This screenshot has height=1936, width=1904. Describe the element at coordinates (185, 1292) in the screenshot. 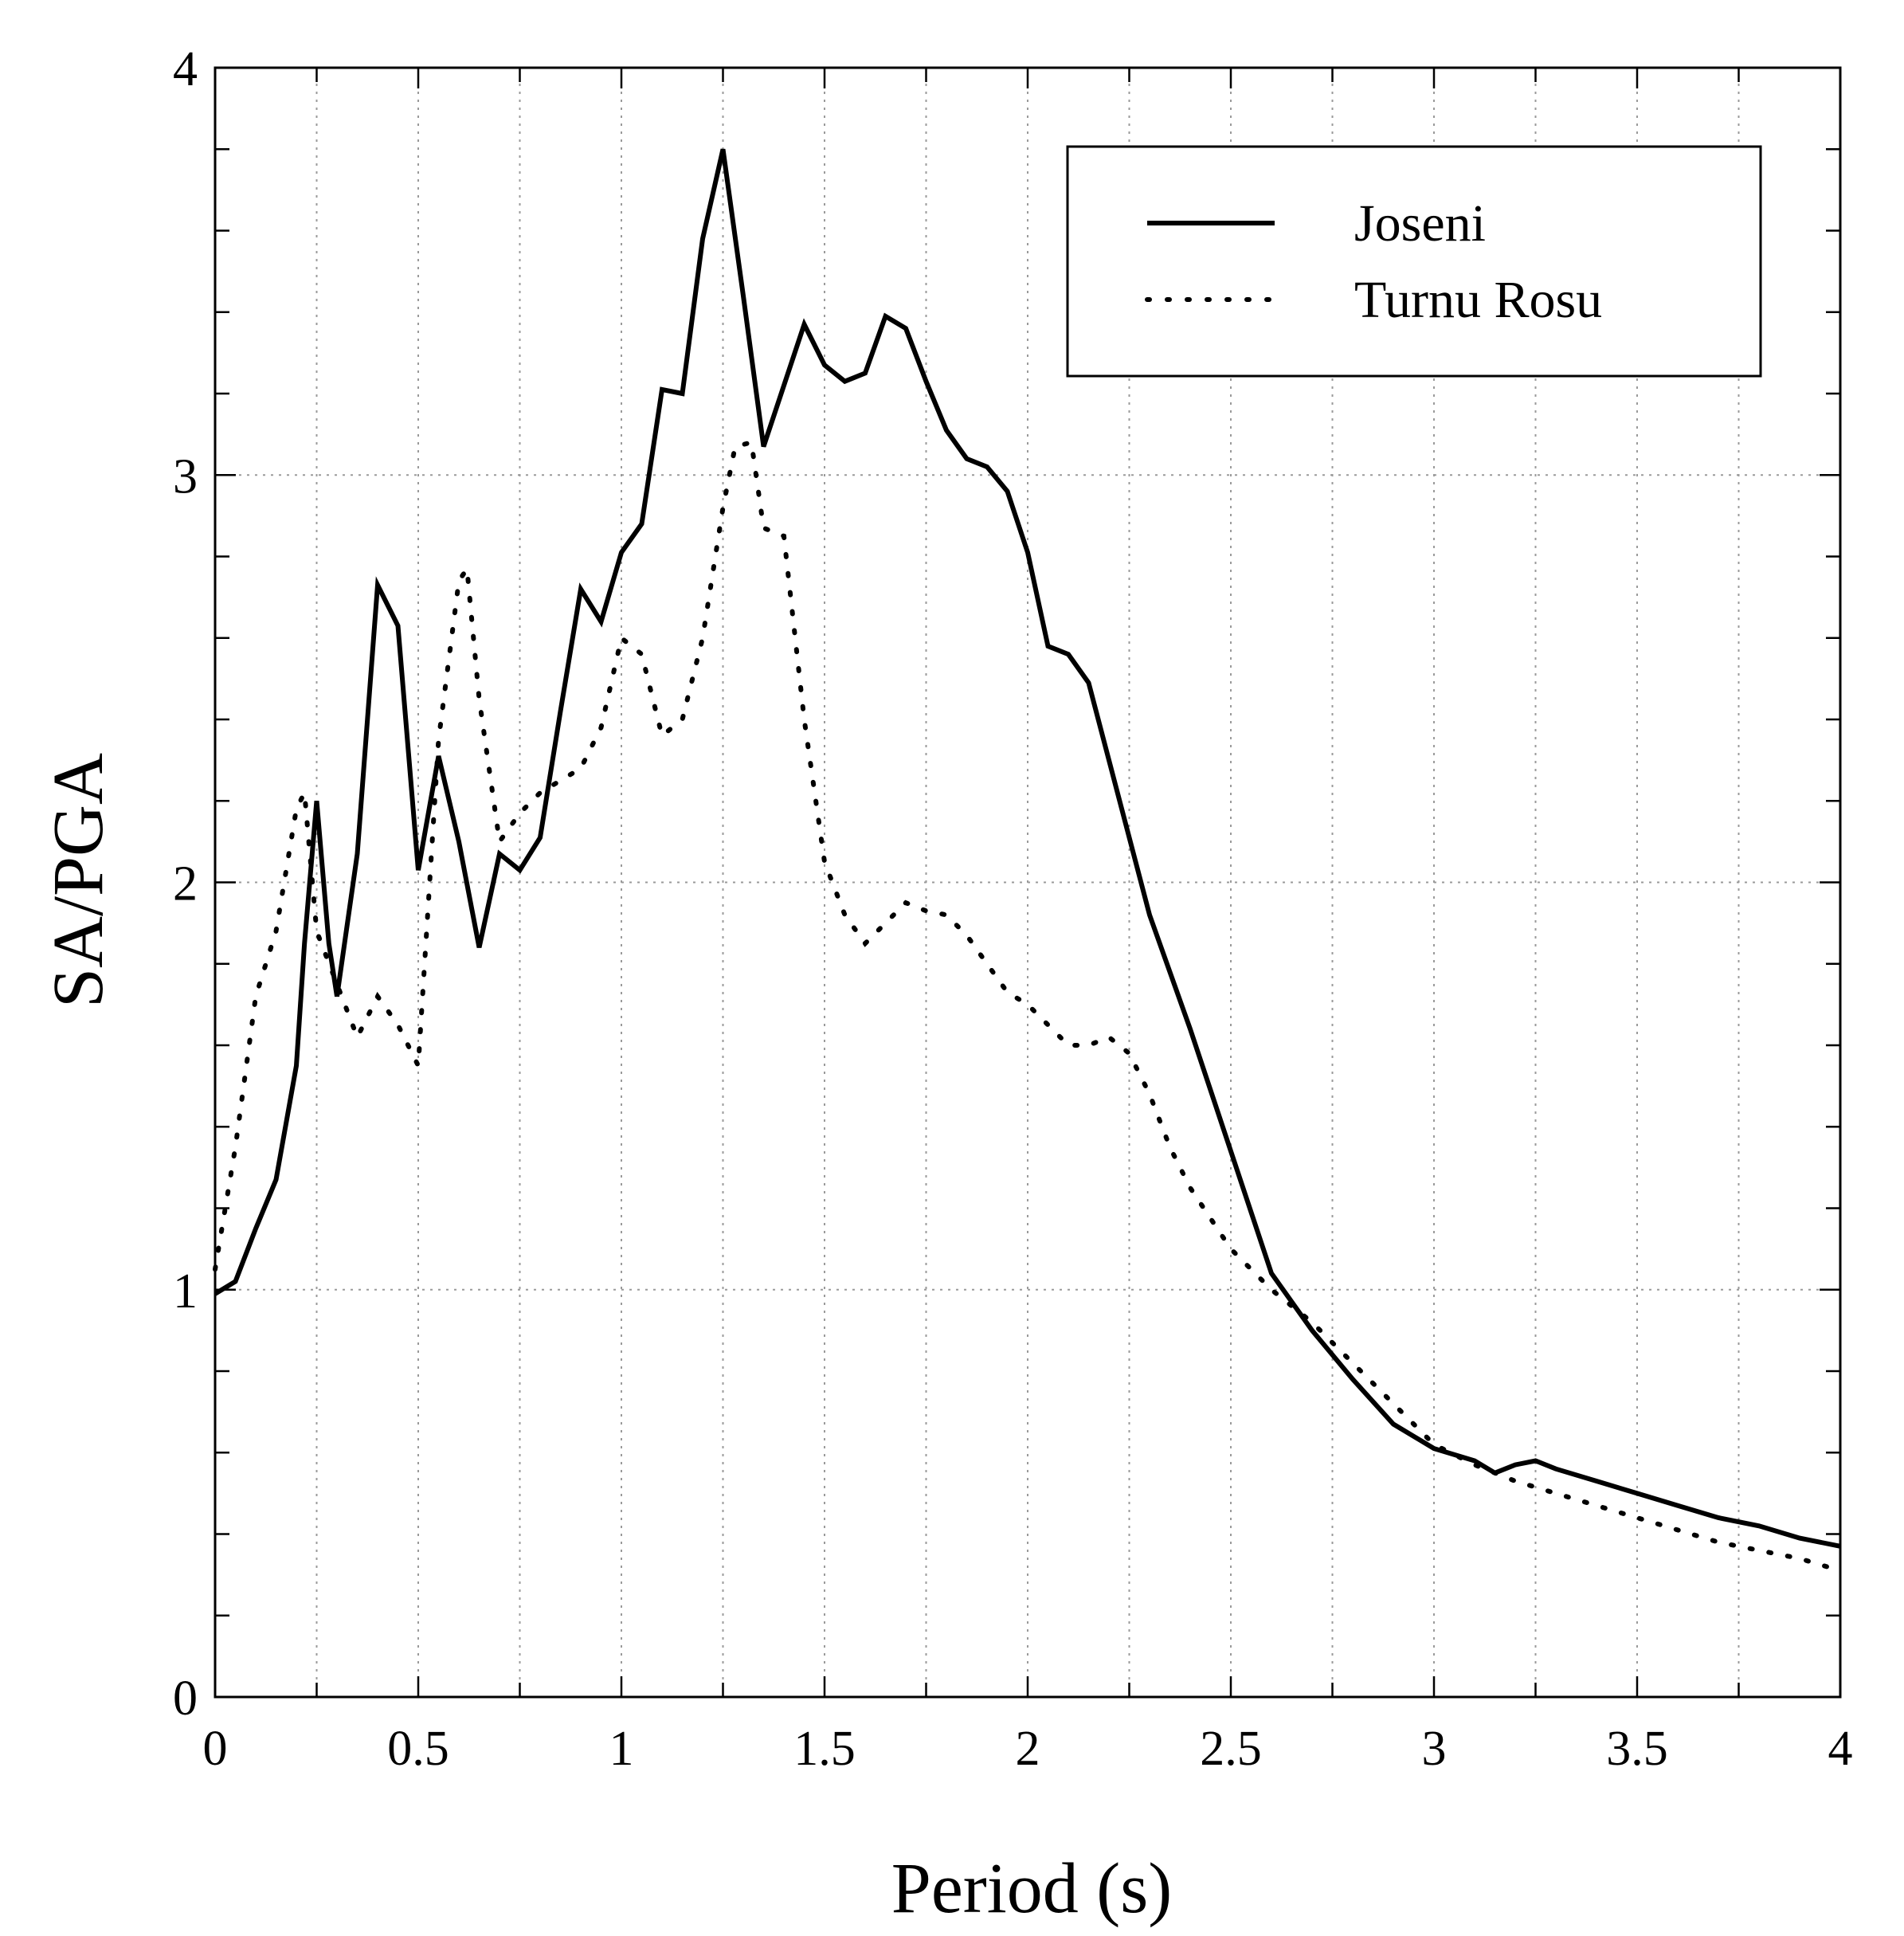

I see `y-tick-label: 1` at that location.